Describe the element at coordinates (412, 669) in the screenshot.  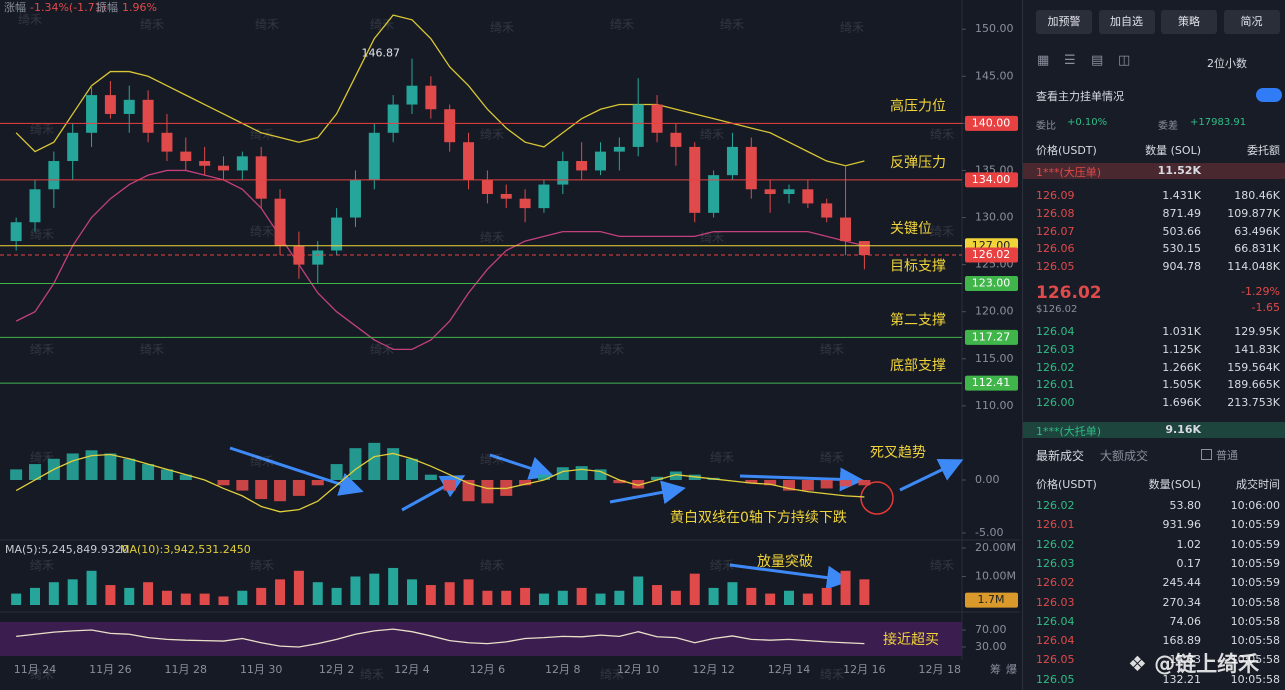
I see `x-tick-label: 12月 4` at that location.